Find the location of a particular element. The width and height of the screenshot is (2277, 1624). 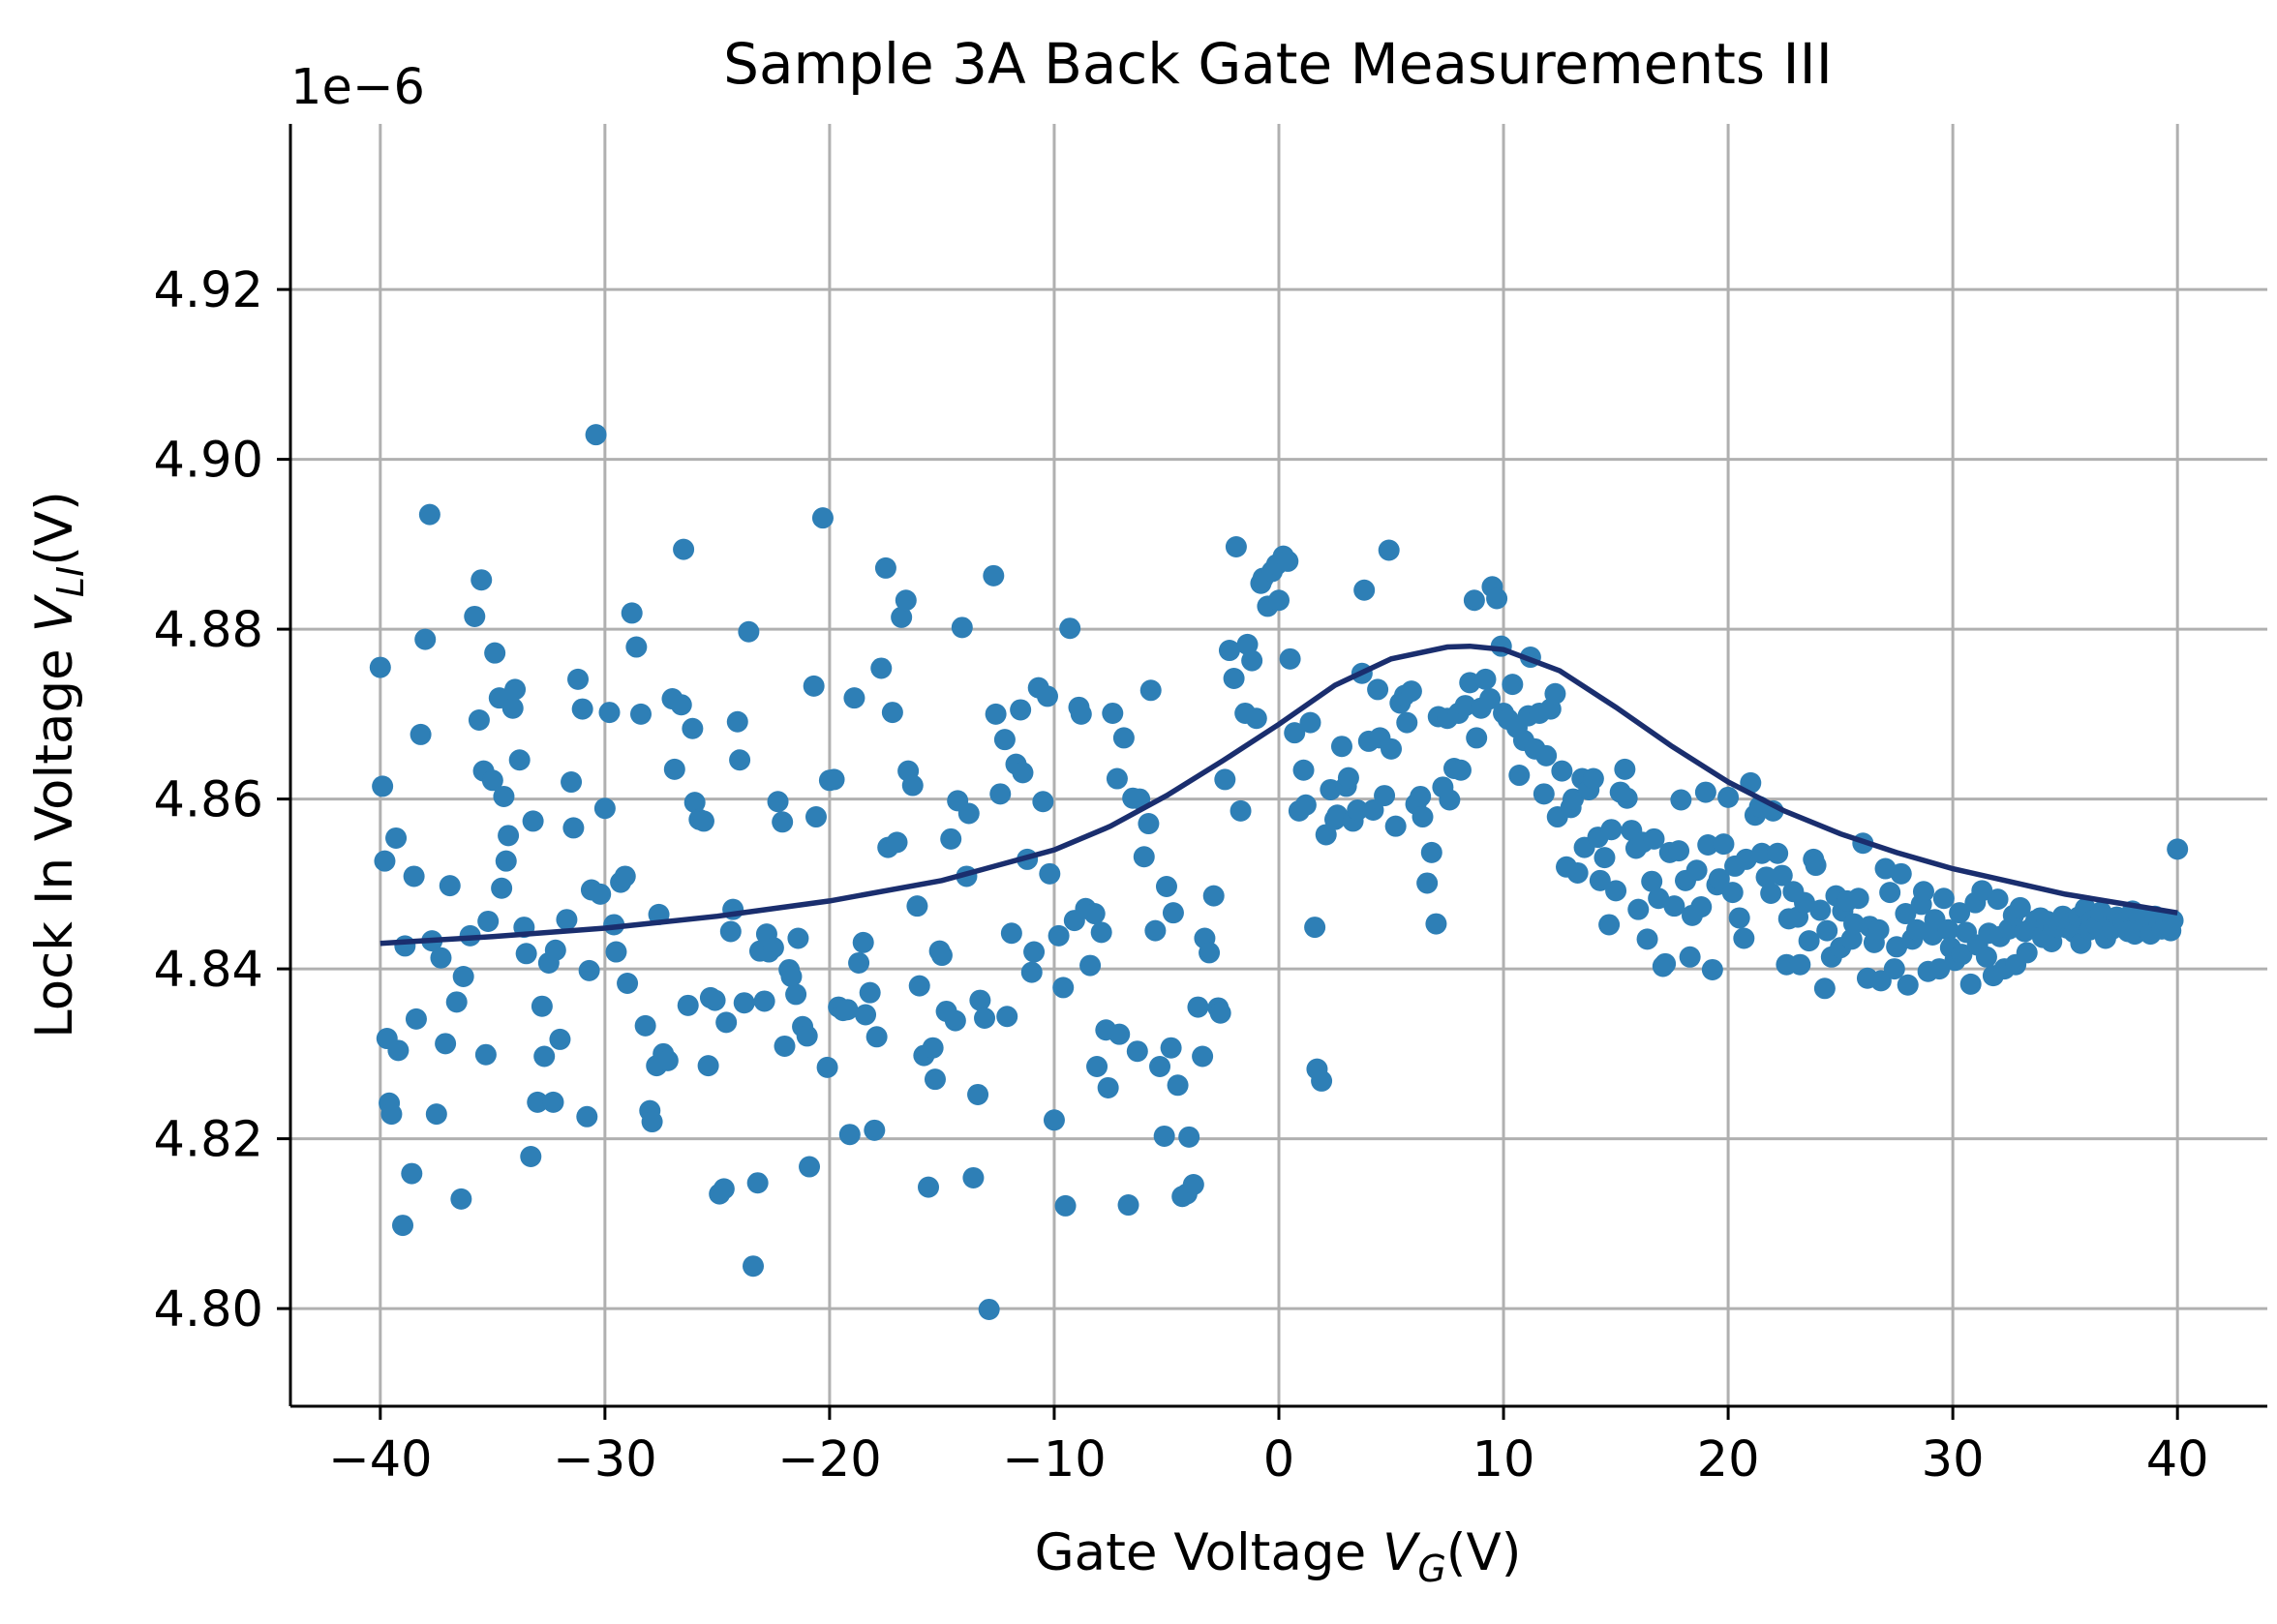

y-tick-label: 4.92 is located at coordinates (208, 290).